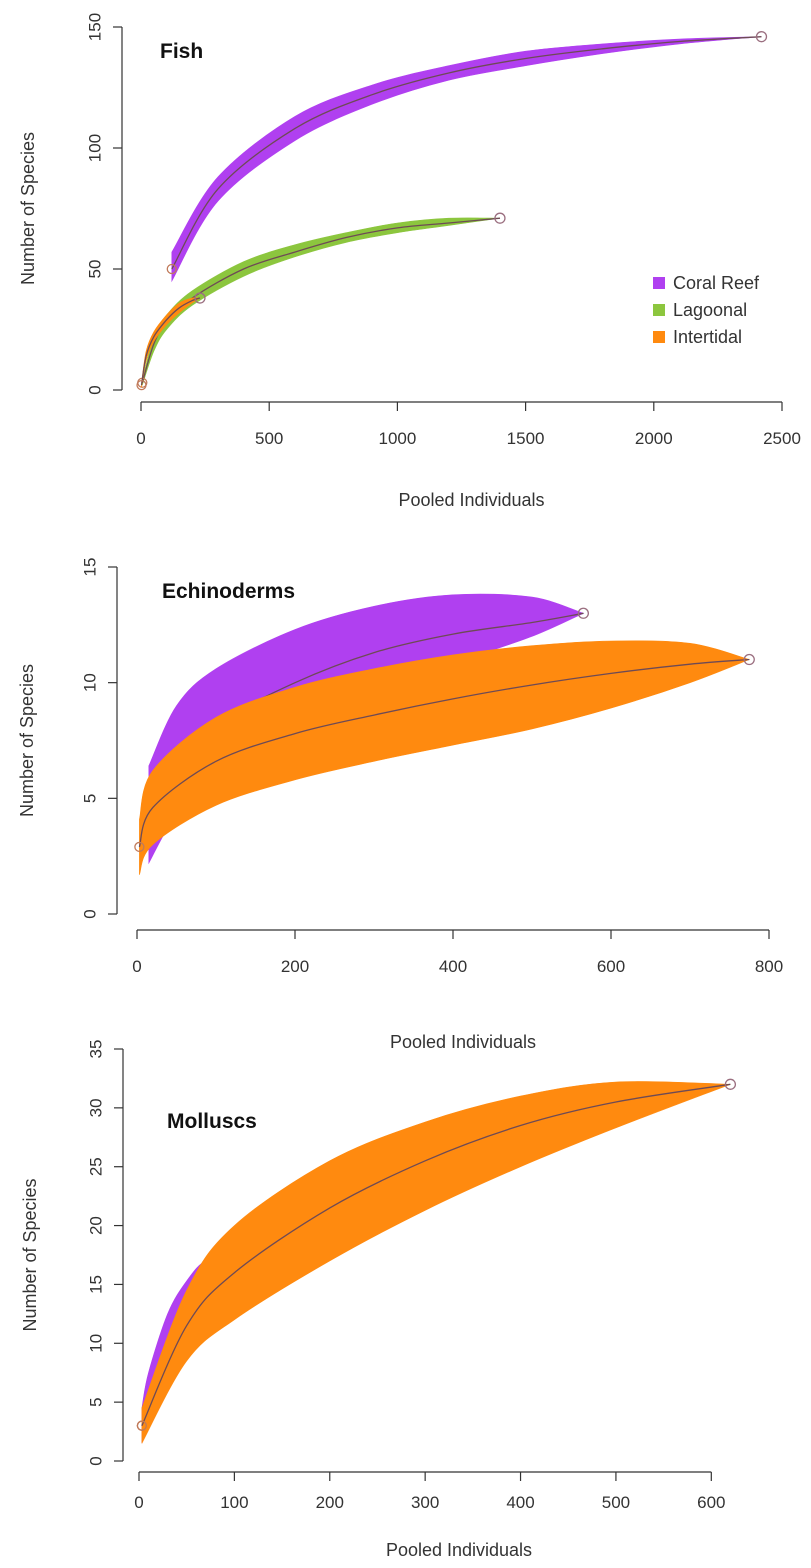 Image resolution: width=811 pixels, height=1568 pixels. What do you see at coordinates (466, 153) in the screenshot?
I see `rarefaction-line-coral-reef` at bounding box center [466, 153].